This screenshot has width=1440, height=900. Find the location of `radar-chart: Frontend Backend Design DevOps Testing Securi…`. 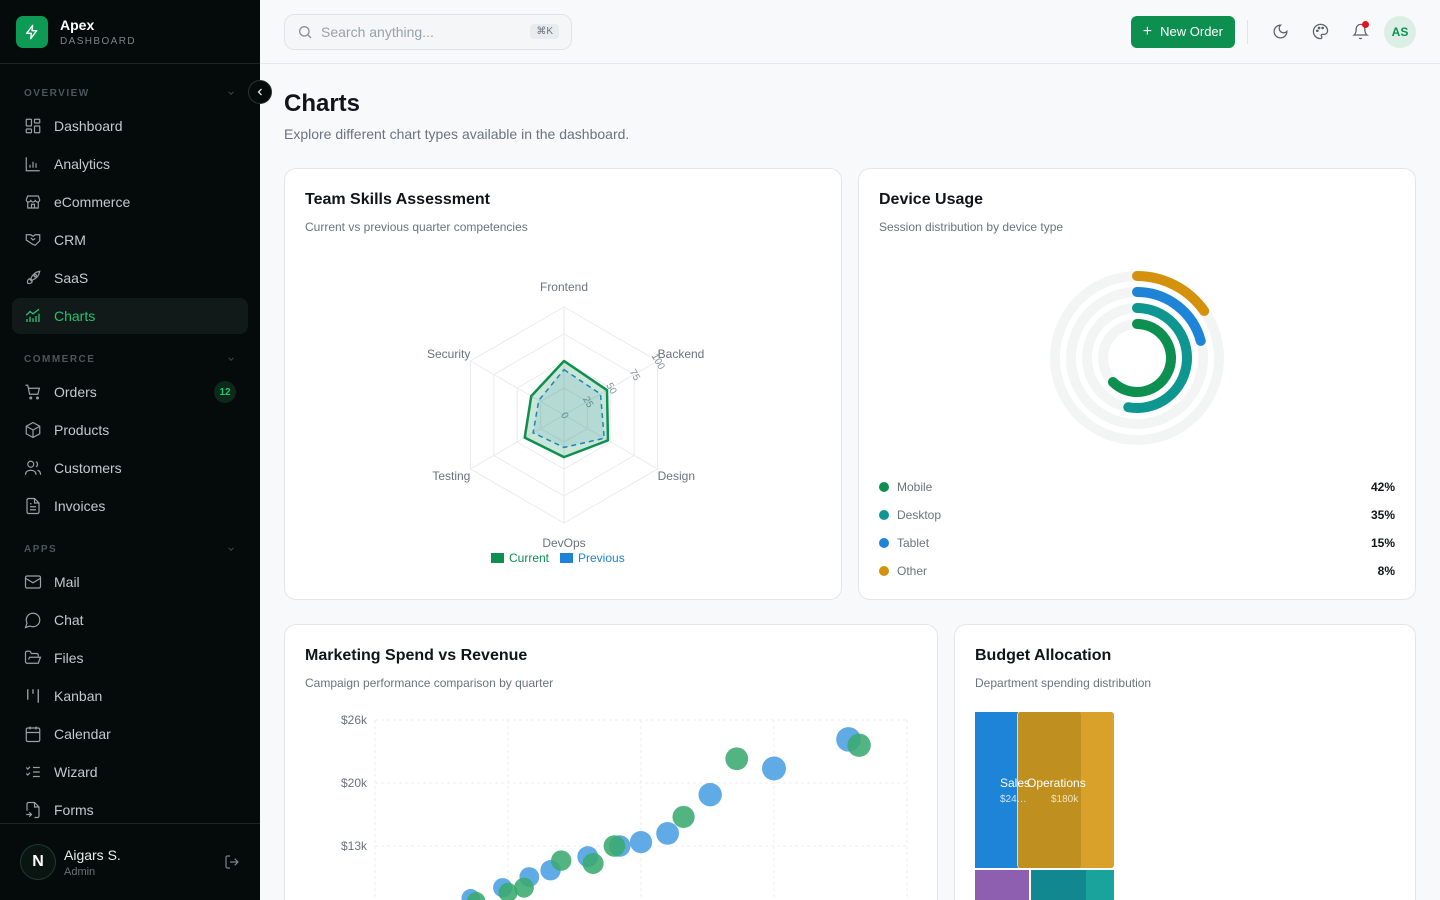

radar-chart: Frontend Backend Design DevOps Testing Securi… is located at coordinates (565, 422).